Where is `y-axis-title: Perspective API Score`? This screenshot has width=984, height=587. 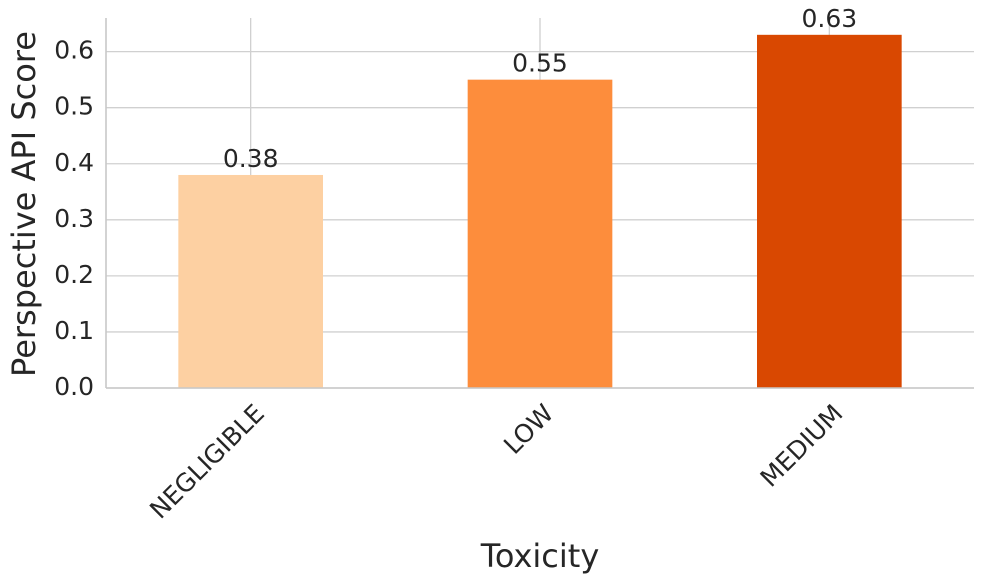 y-axis-title: Perspective API Score is located at coordinates (24, 204).